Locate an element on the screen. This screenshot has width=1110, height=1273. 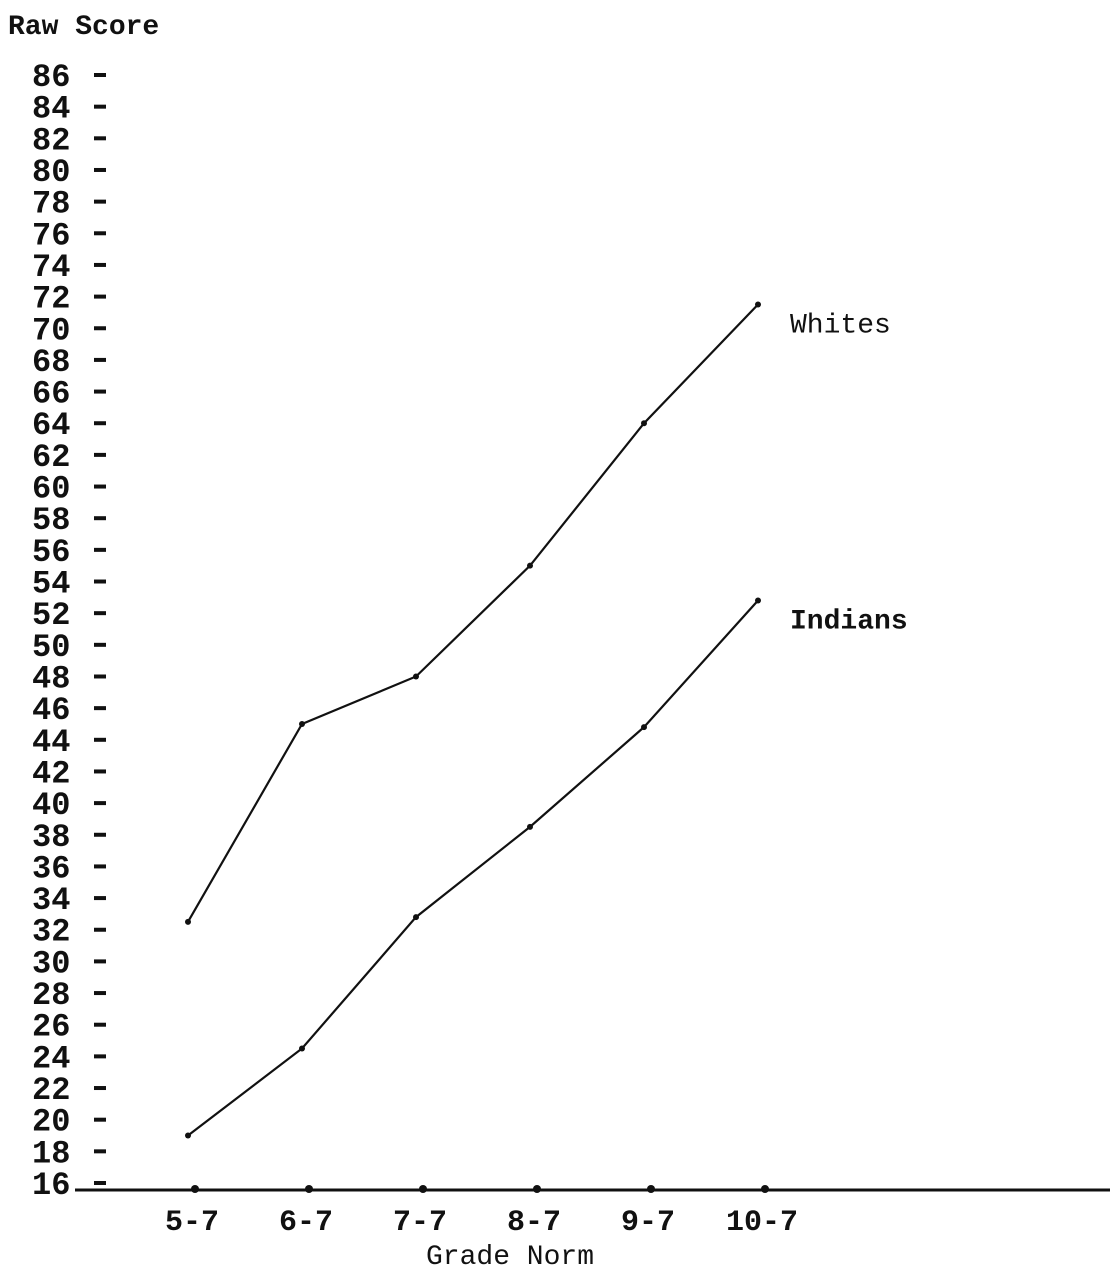
y-tick-label: 20 is located at coordinates (51, 1122).